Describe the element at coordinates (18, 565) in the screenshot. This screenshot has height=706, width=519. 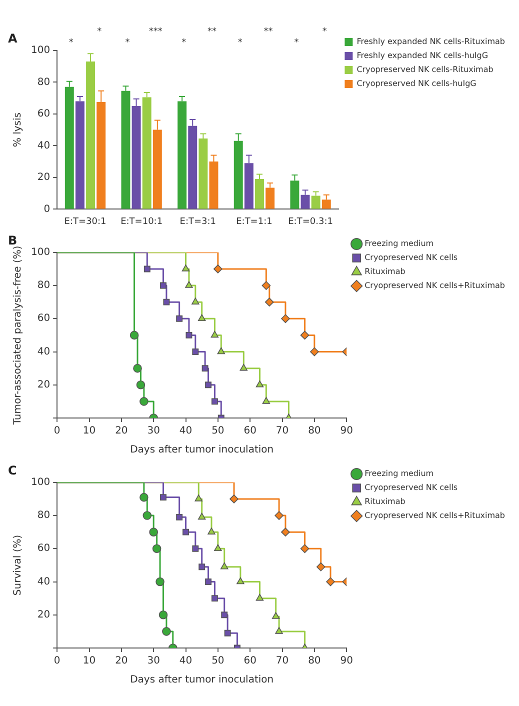
I see `y-axis-title: Survival (%)` at that location.